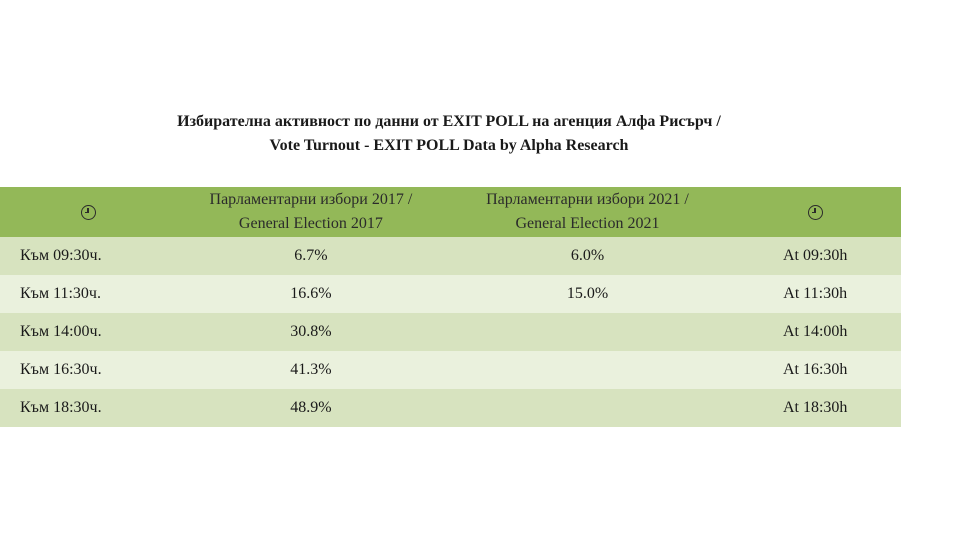  I want to click on cell-2017: 41.3%, so click(311, 369).